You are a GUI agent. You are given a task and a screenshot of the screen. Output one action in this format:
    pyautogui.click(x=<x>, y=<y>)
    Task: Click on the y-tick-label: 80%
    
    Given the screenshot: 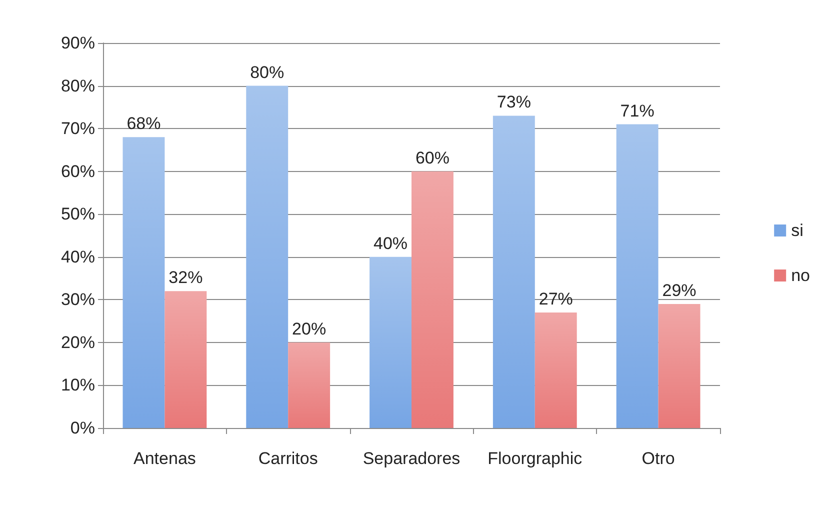 What is the action you would take?
    pyautogui.click(x=77, y=86)
    